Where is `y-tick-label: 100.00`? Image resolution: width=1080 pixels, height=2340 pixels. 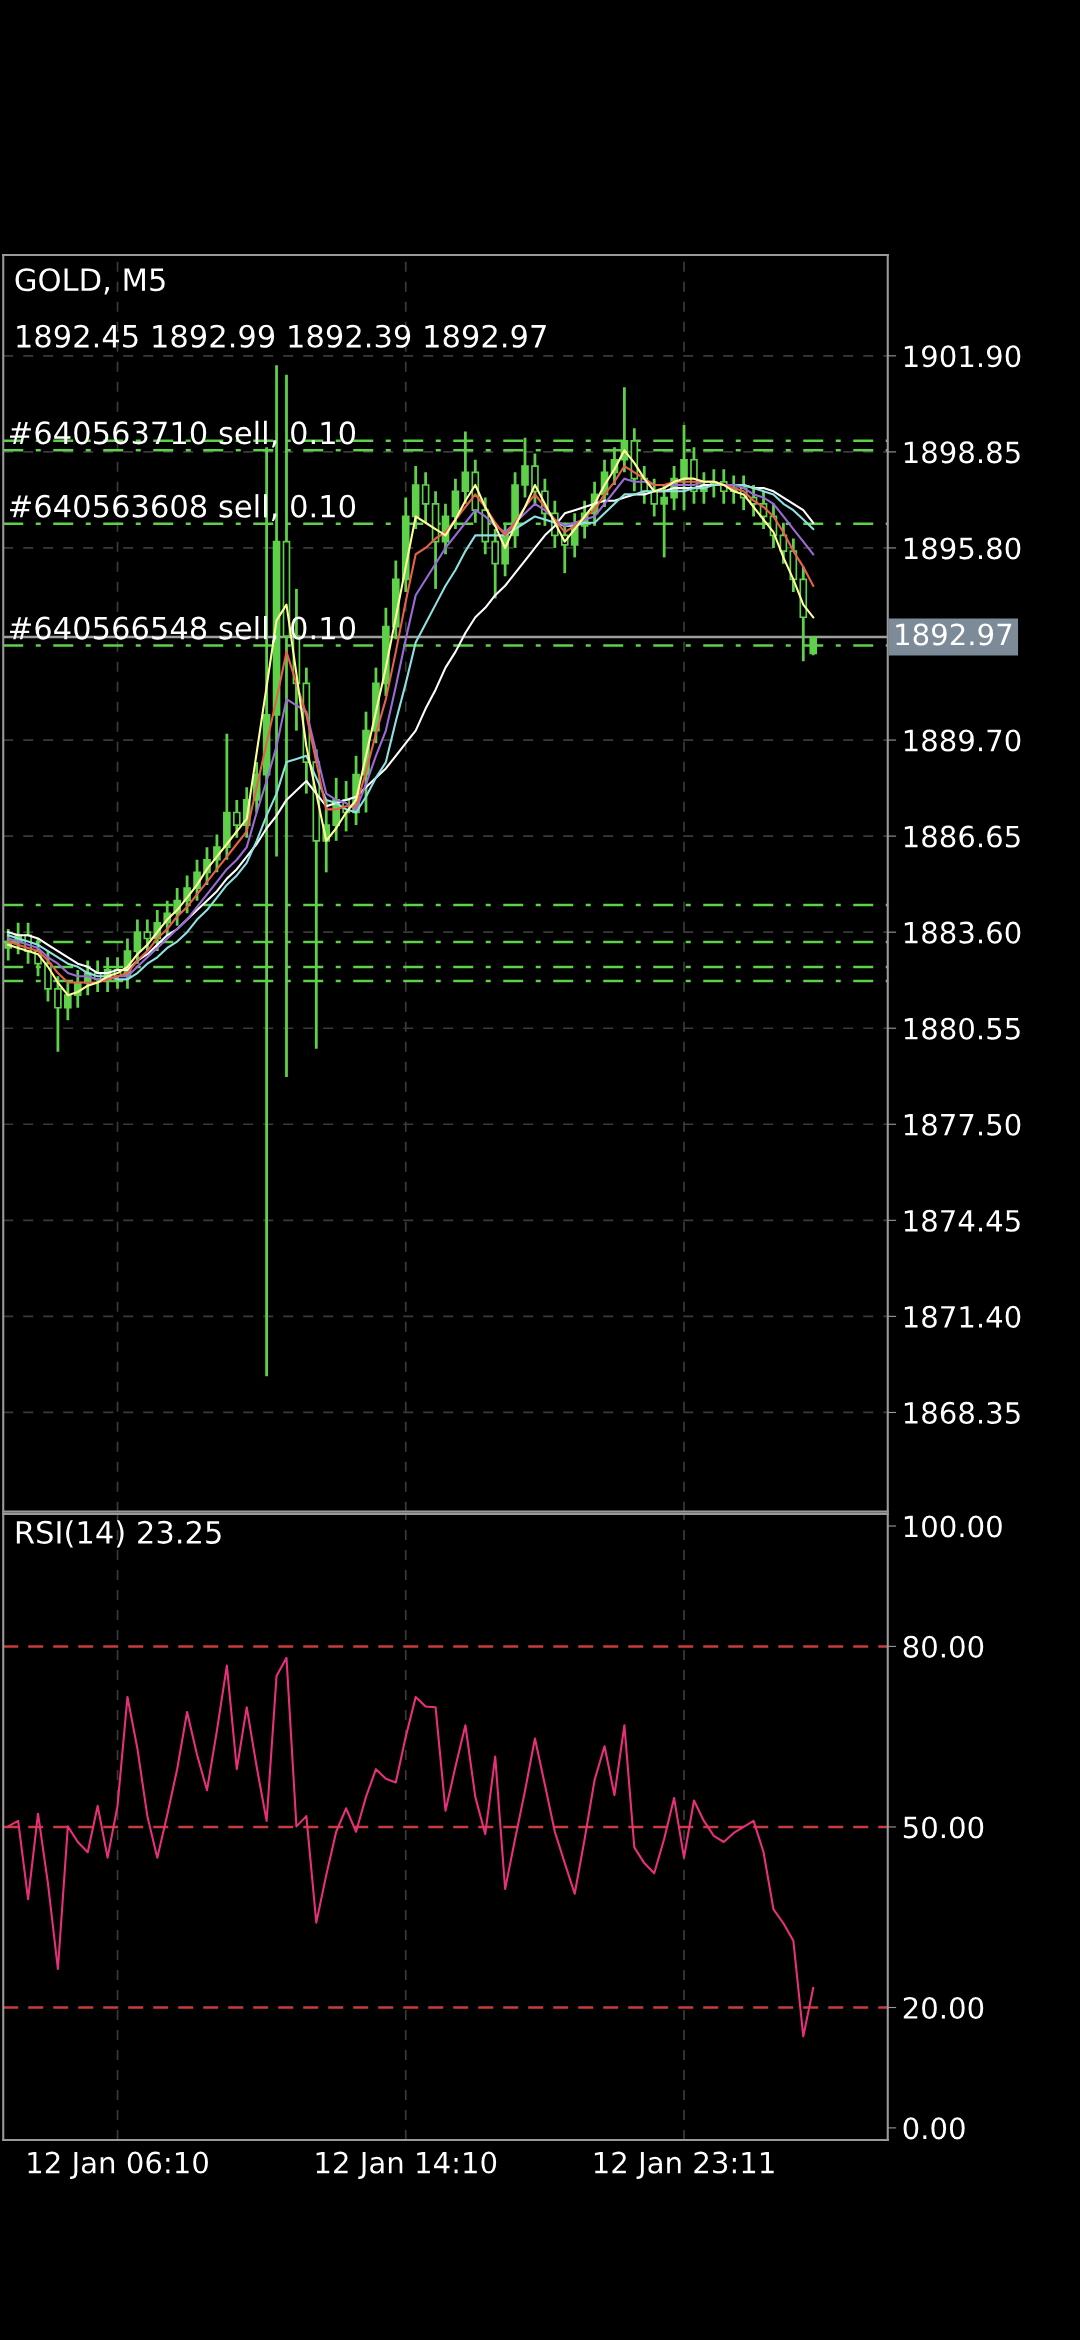
y-tick-label: 100.00 is located at coordinates (953, 1526).